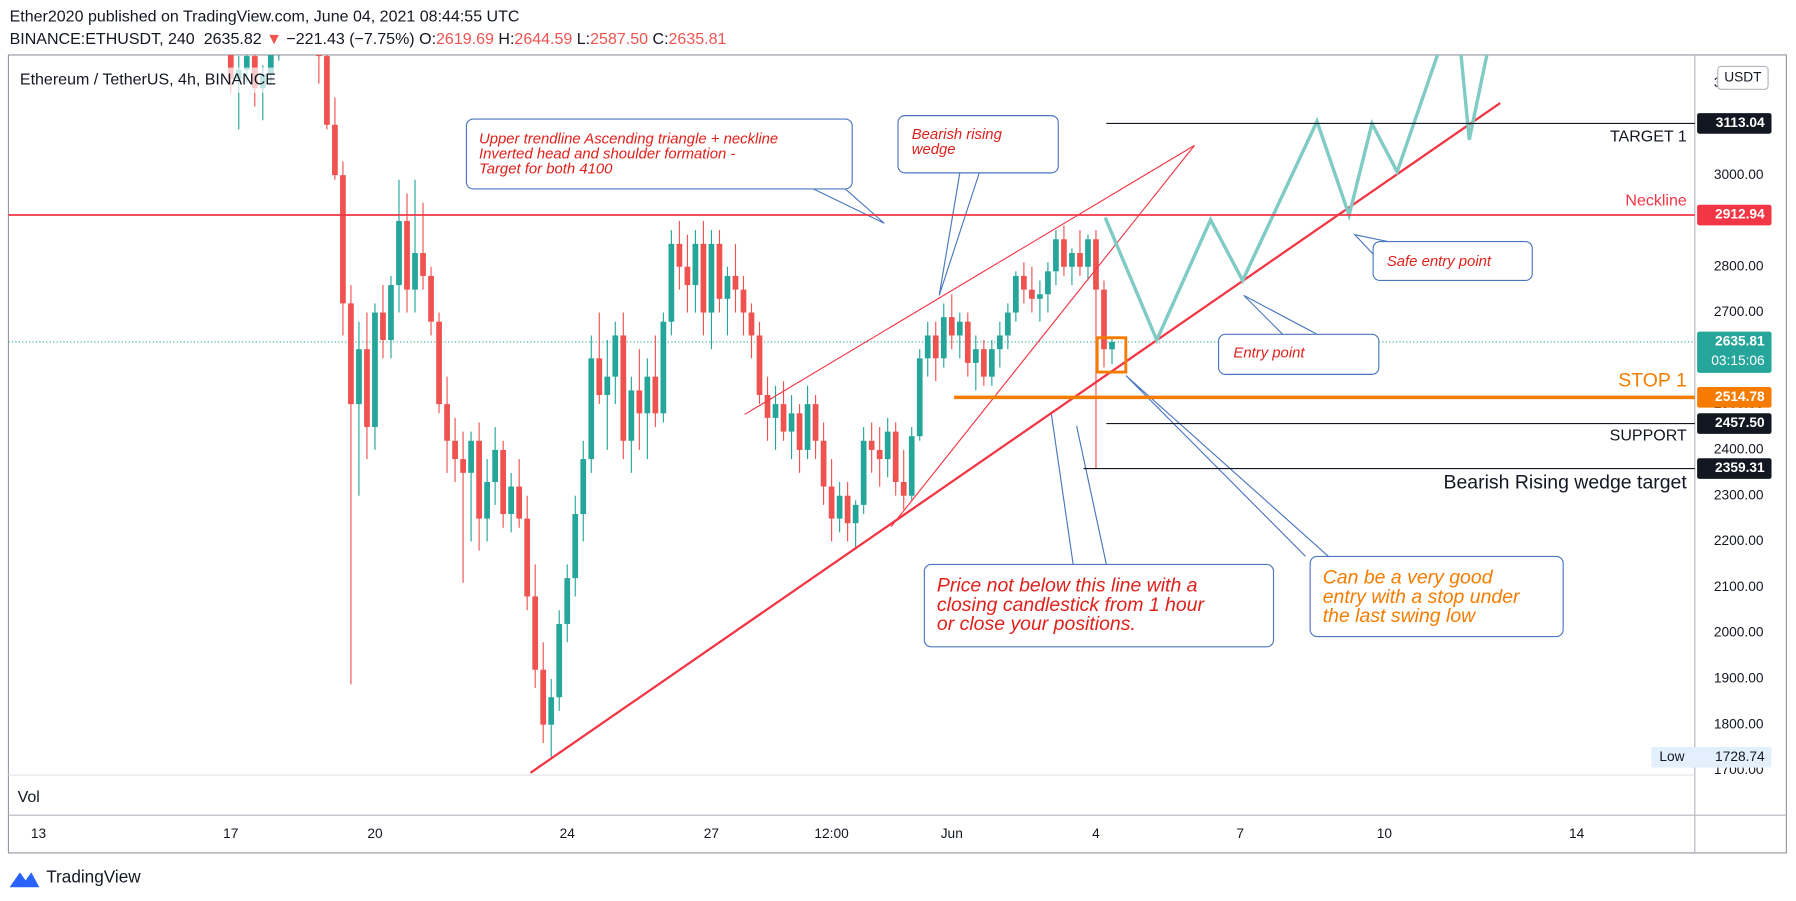 Image resolution: width=1796 pixels, height=901 pixels. Describe the element at coordinates (1036, 624) in the screenshot. I see `callout-text: or close your positions.` at that location.